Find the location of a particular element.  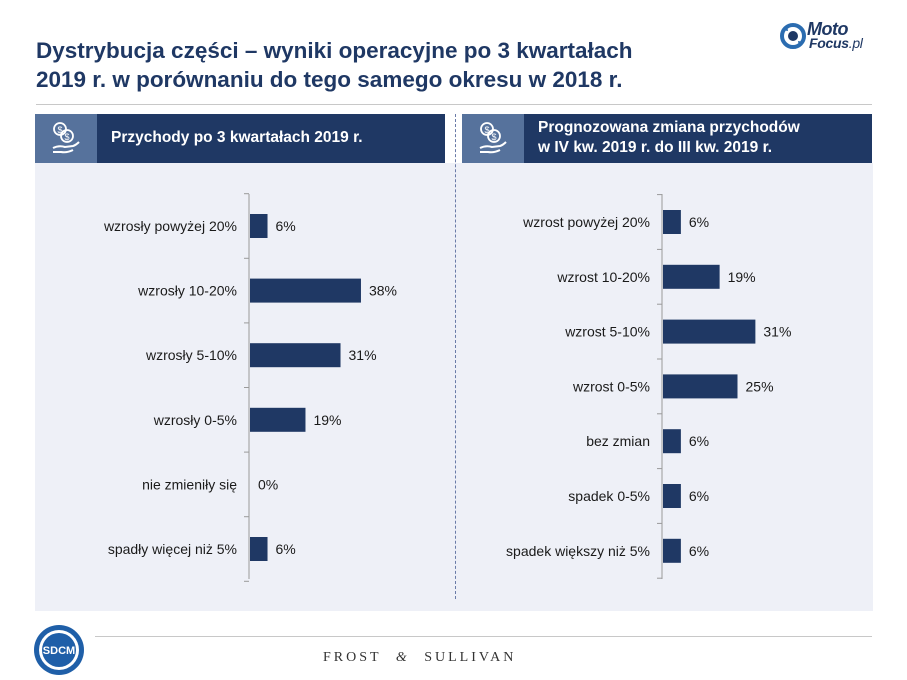

panel-divider is located at coordinates (455, 356).